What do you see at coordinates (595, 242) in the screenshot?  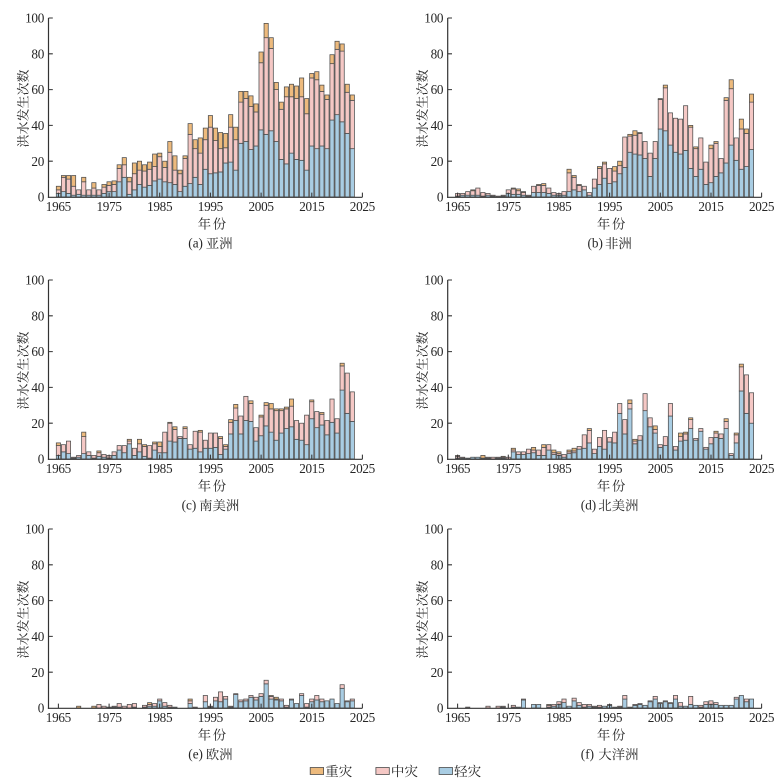 I see `svg-text: (b)` at bounding box center [595, 242].